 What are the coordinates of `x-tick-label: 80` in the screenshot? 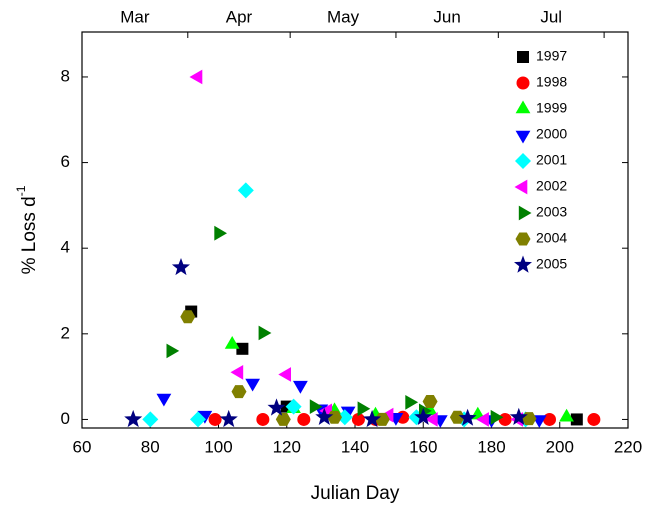 It's located at (150, 446).